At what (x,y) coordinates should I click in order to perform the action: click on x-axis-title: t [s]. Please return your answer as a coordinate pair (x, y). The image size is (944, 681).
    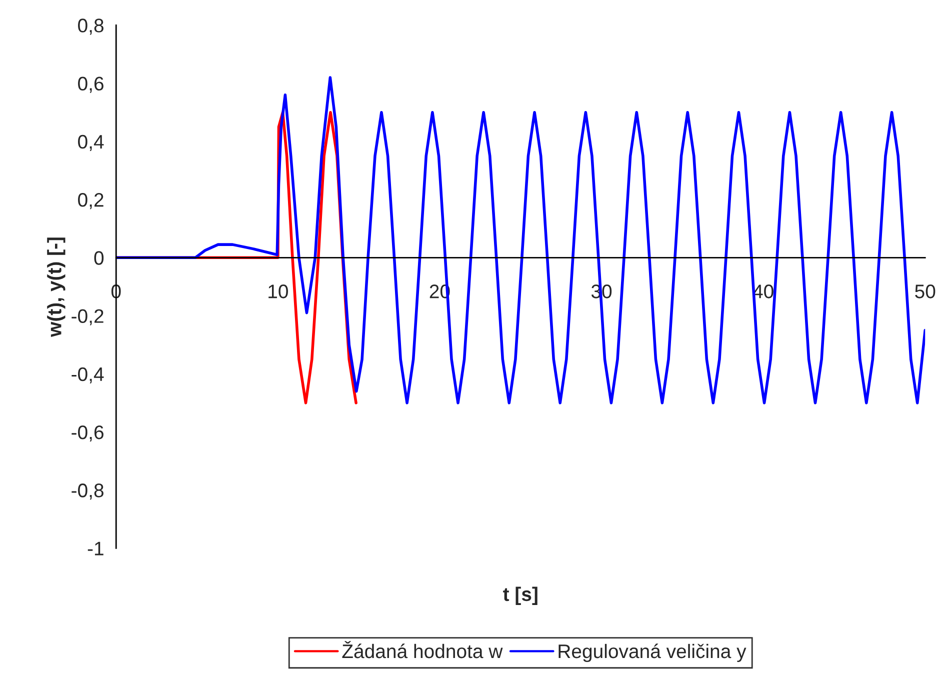
    Looking at the image, I should click on (520, 595).